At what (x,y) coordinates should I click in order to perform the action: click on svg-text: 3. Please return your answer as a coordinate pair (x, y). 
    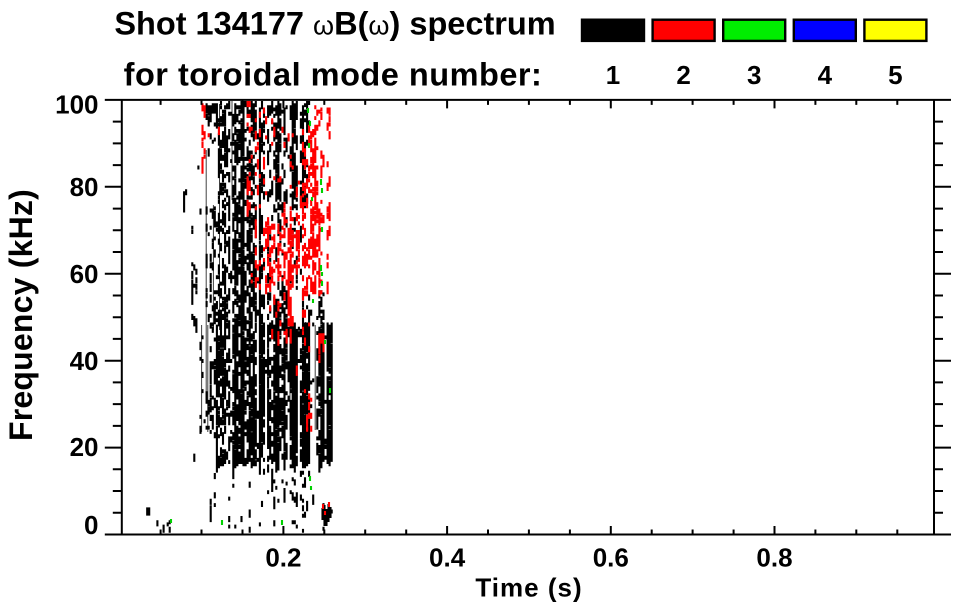
    Looking at the image, I should click on (754, 75).